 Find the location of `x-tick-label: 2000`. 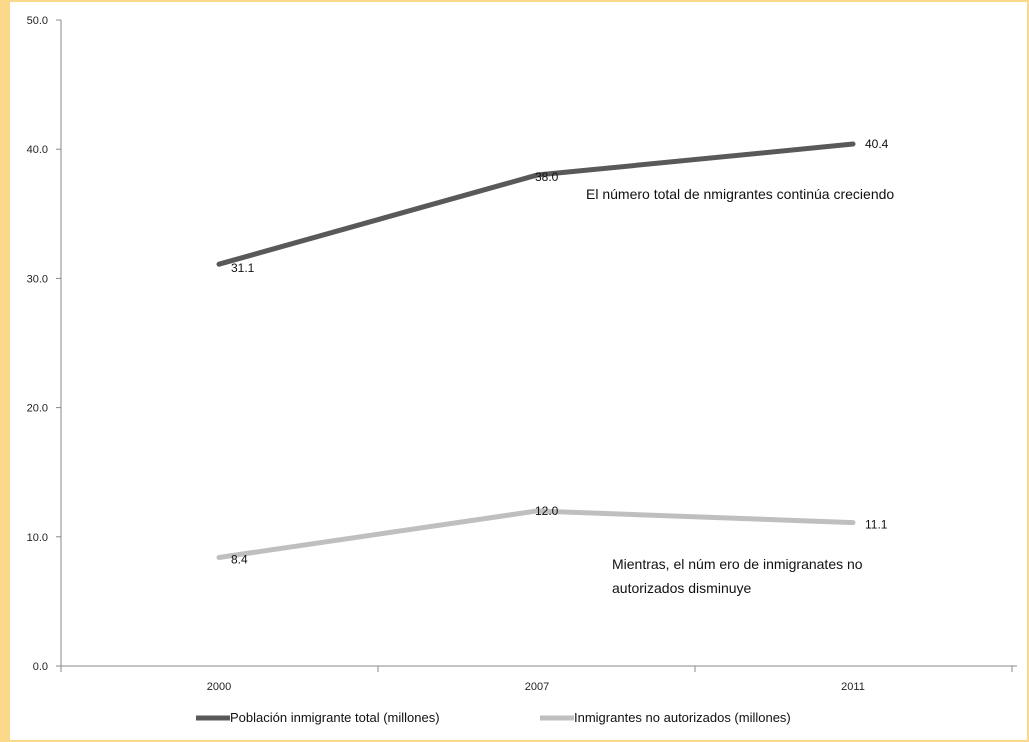

x-tick-label: 2000 is located at coordinates (219, 687).